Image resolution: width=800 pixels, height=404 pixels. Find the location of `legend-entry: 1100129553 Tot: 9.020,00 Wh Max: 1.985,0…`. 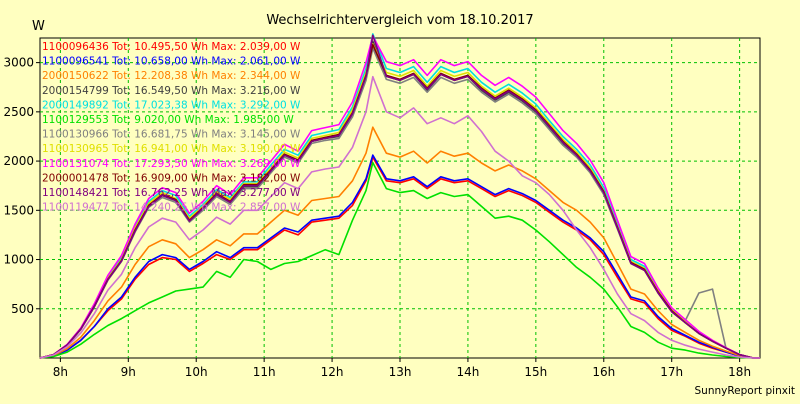

legend-entry: 1100129553 Tot: 9.020,00 Wh Max: 1.985,0… is located at coordinates (168, 120).